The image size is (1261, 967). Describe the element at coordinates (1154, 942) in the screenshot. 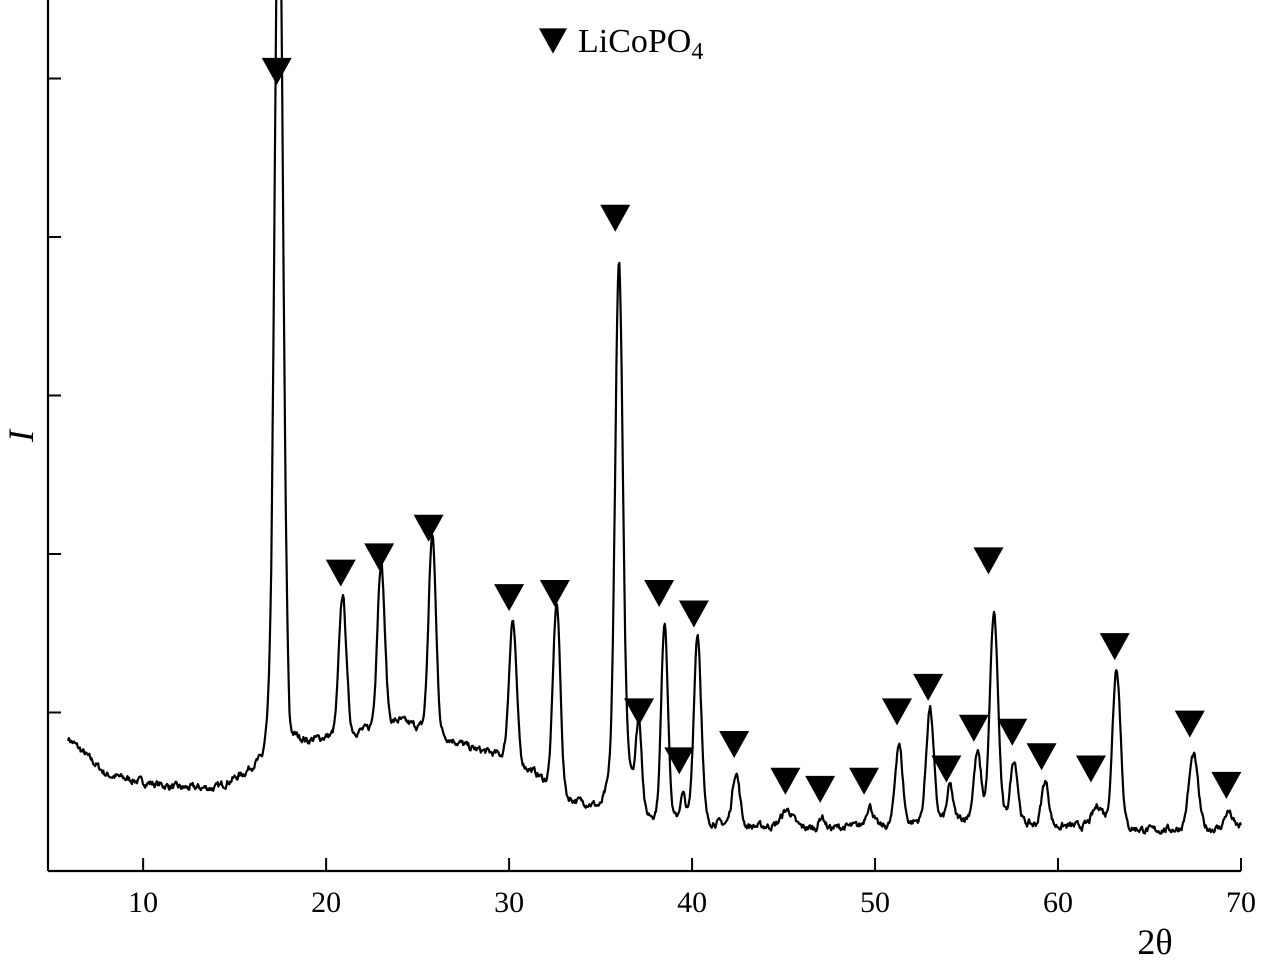

I see `x-axis-label: 2θ` at that location.